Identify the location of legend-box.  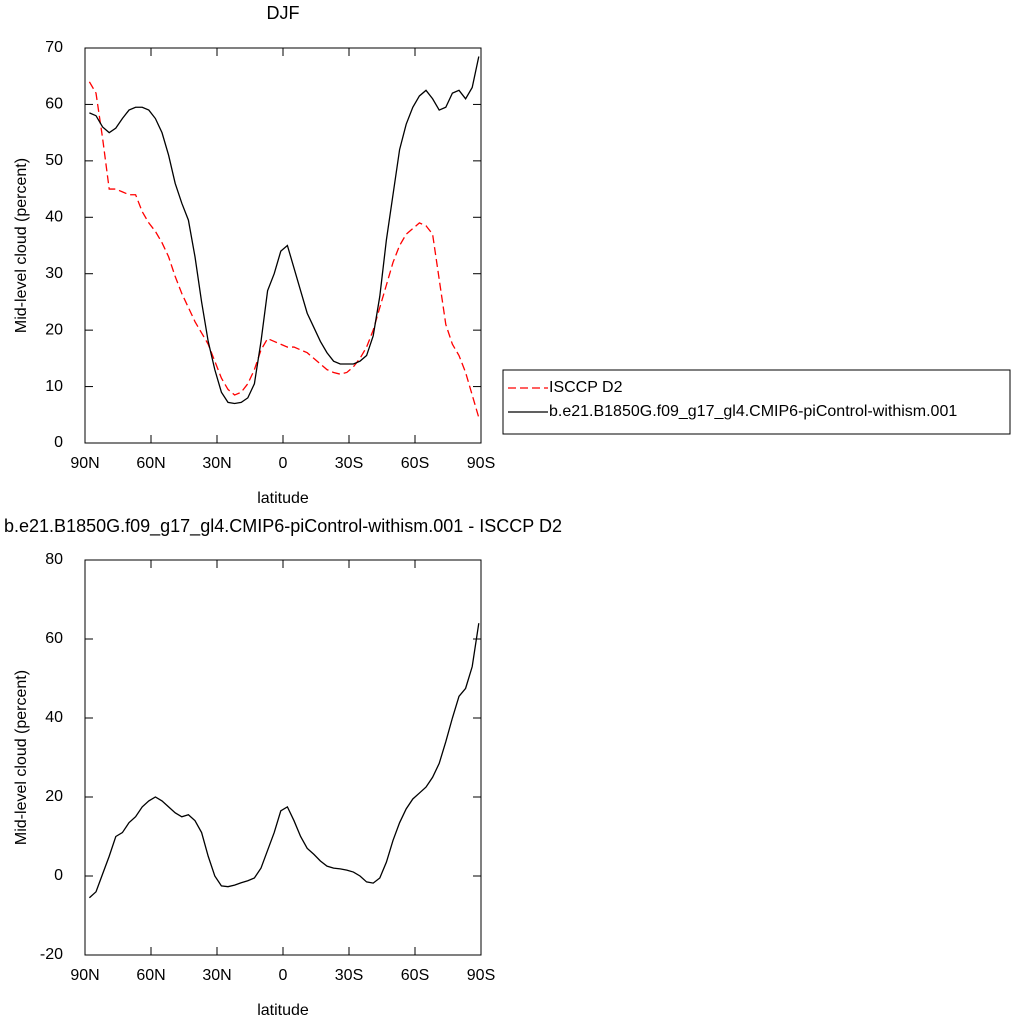
(756, 402).